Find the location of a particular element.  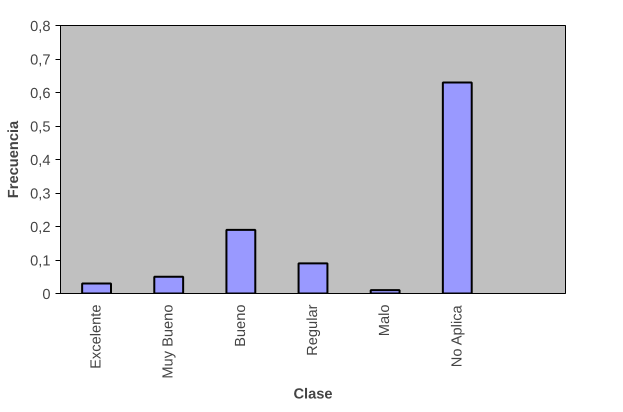

y-axis-title: Frecuencia is located at coordinates (14, 159).